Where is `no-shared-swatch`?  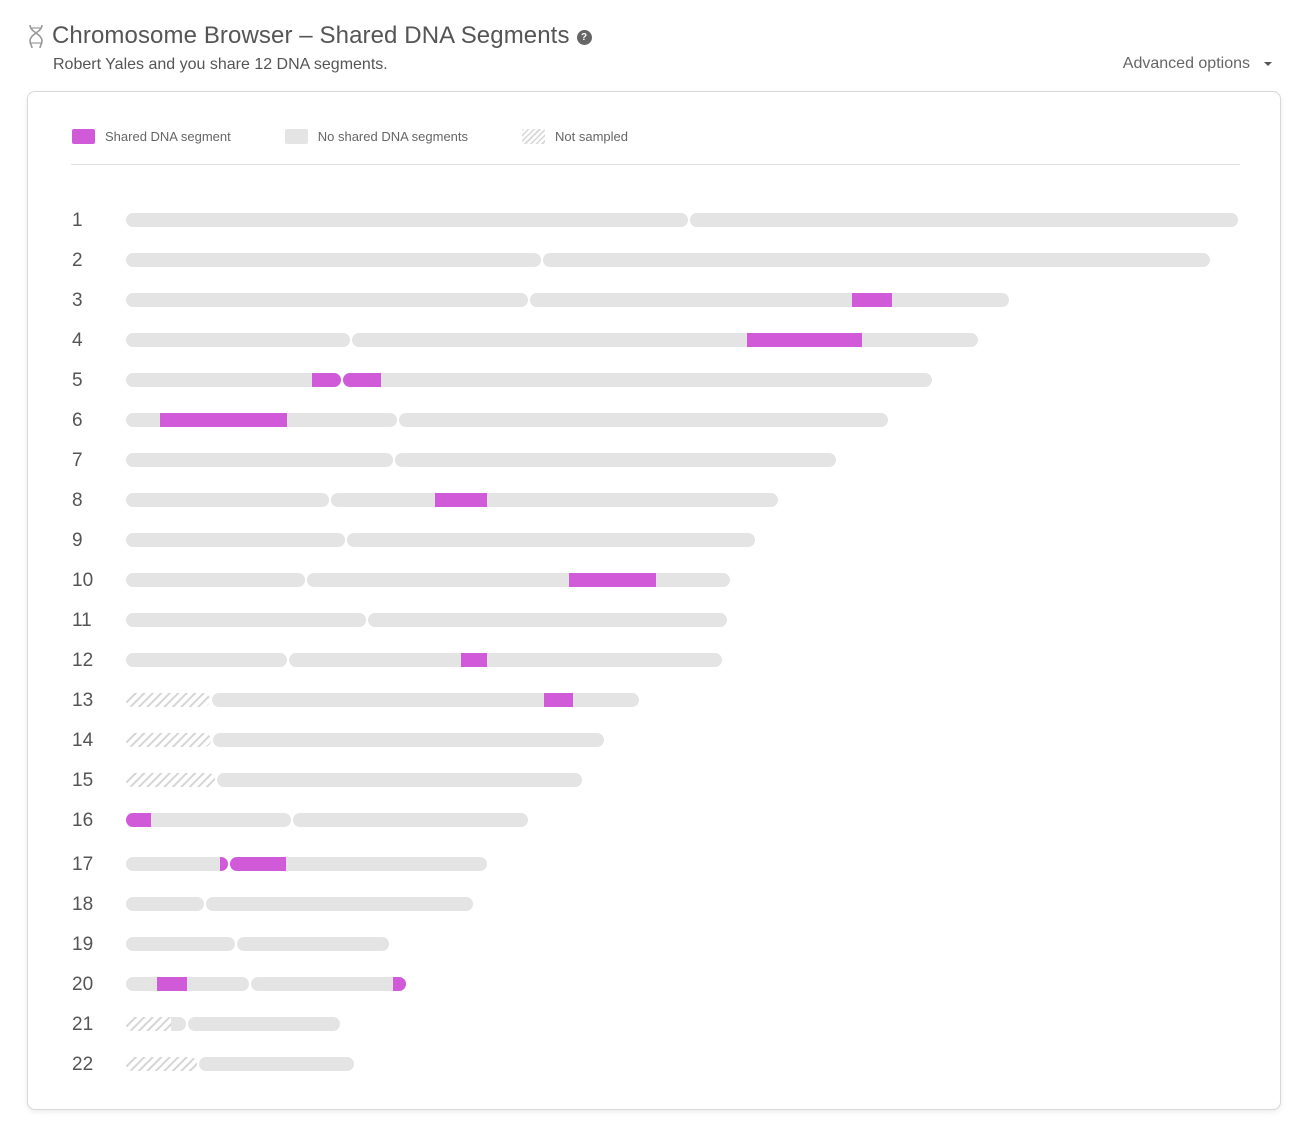
no-shared-swatch is located at coordinates (296, 136).